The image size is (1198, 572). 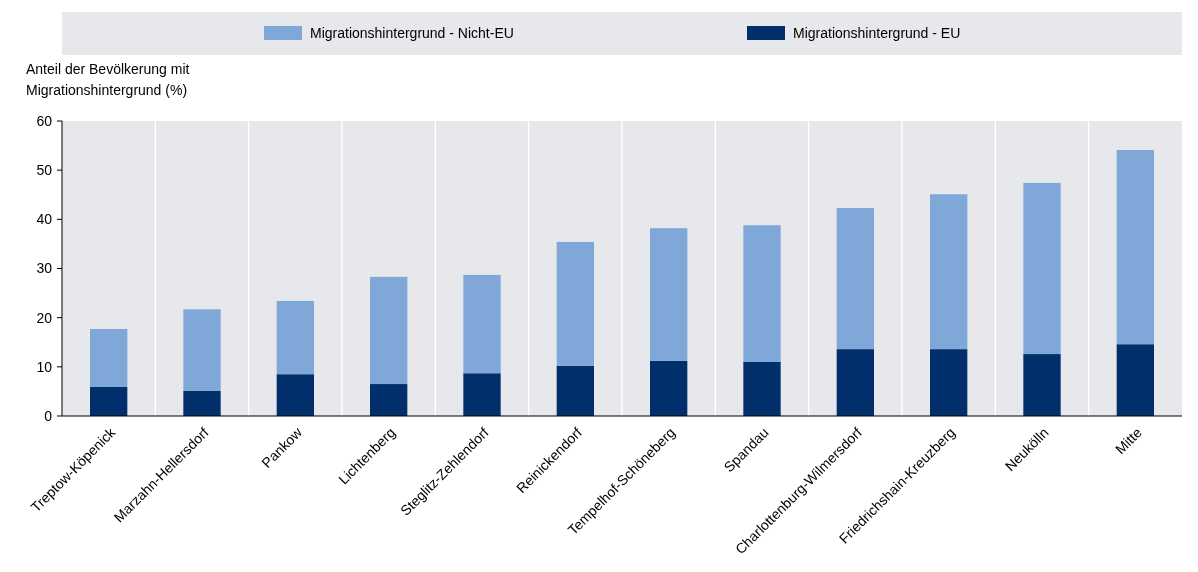 What do you see at coordinates (877, 33) in the screenshot?
I see `legend-label: Migrationshintergrund - EU` at bounding box center [877, 33].